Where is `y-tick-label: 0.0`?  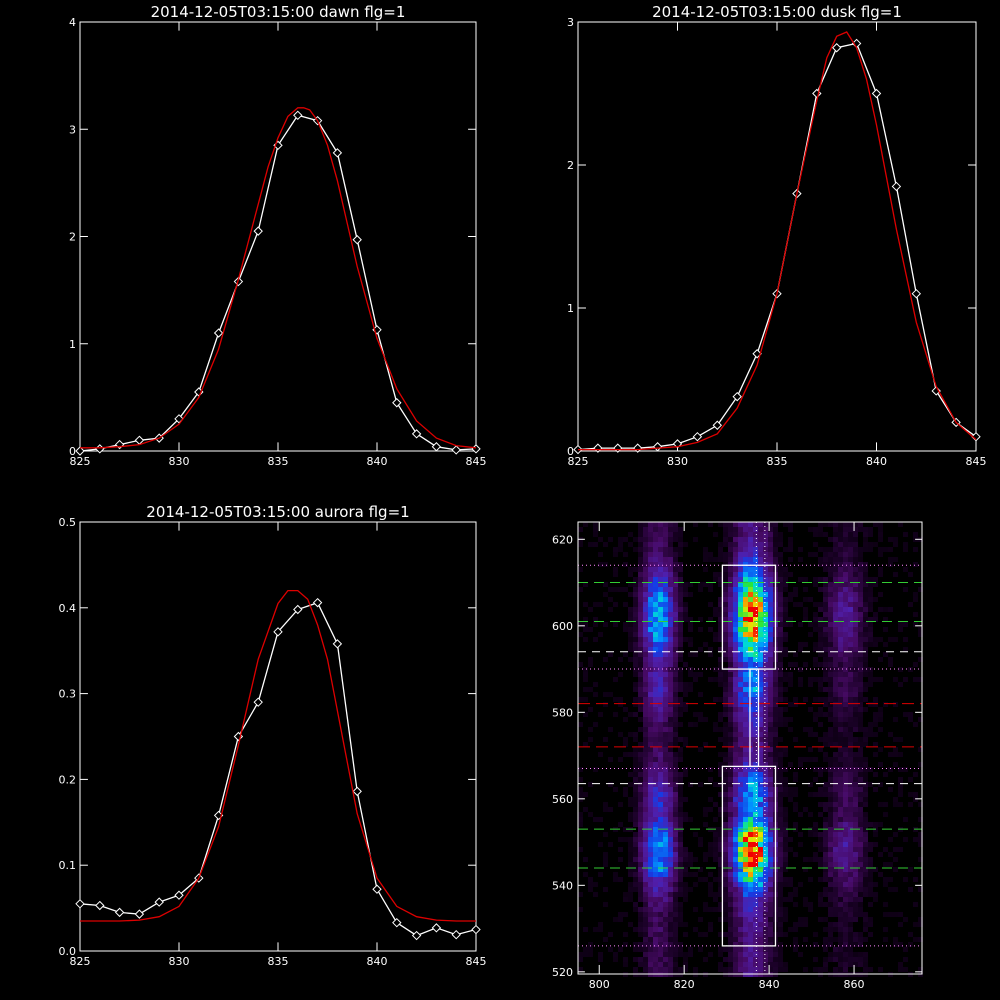 y-tick-label: 0.0 is located at coordinates (68, 951).